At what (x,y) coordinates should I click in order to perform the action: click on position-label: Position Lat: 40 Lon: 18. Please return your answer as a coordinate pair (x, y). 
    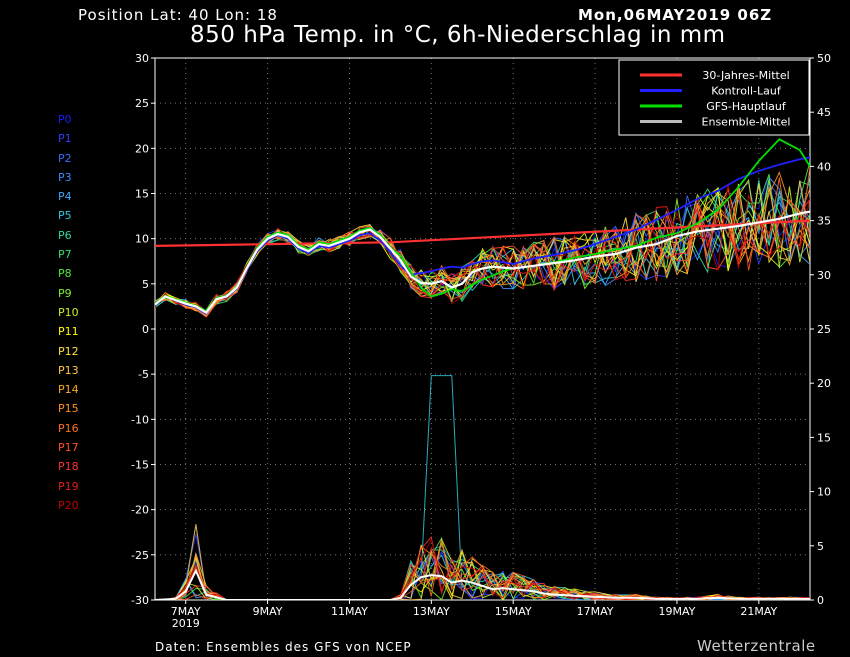
    Looking at the image, I should click on (178, 15).